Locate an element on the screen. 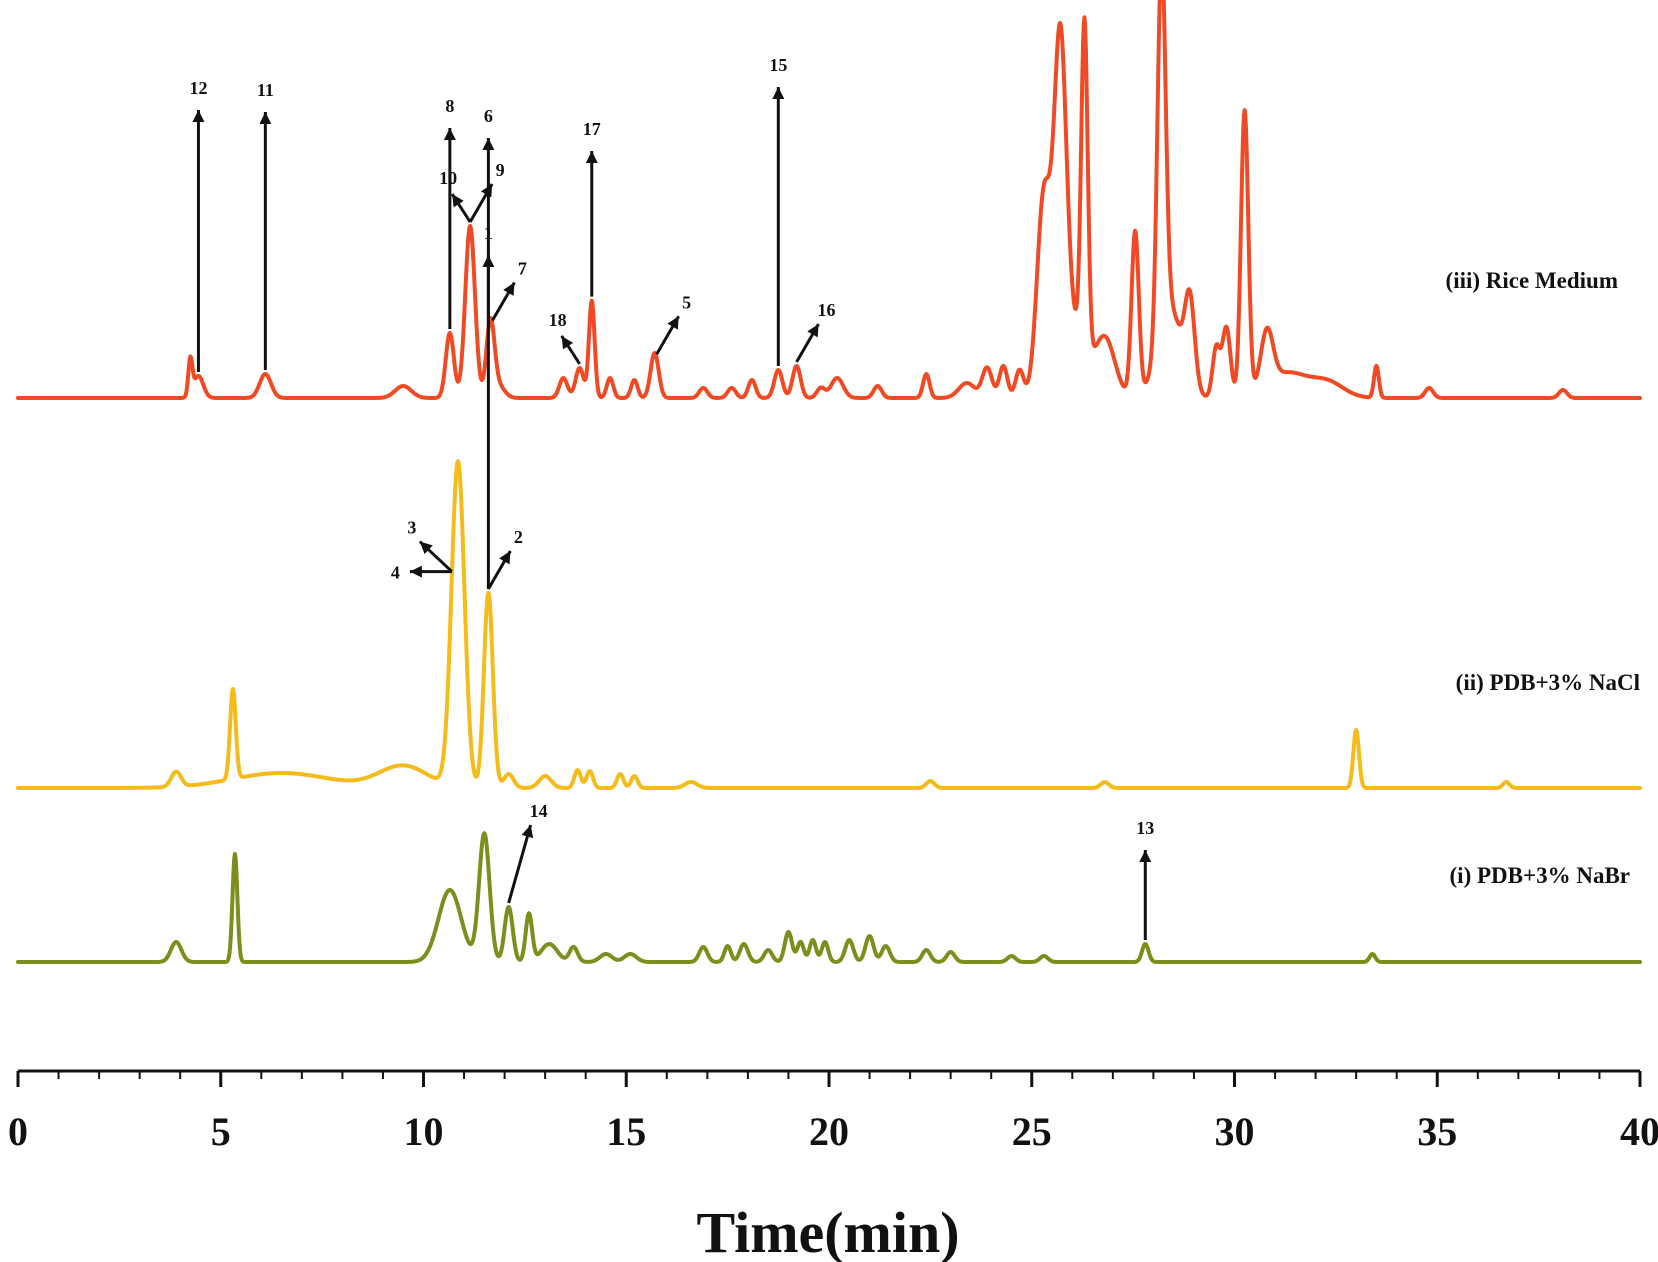  peak-annotation-17: 17 is located at coordinates (592, 208).